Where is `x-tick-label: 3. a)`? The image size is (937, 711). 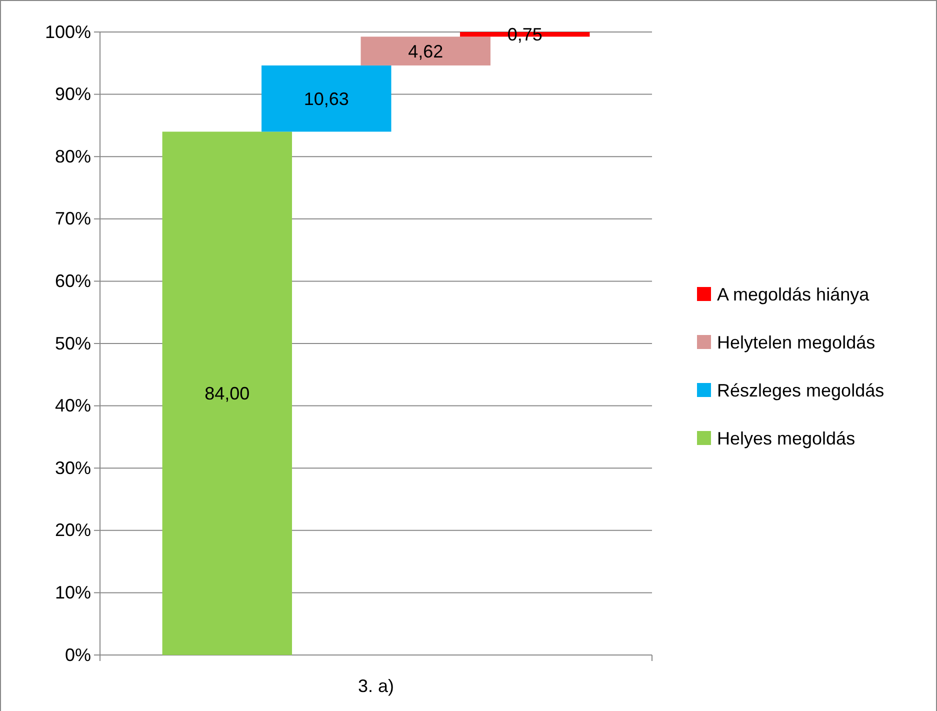
x-tick-label: 3. a) is located at coordinates (376, 686).